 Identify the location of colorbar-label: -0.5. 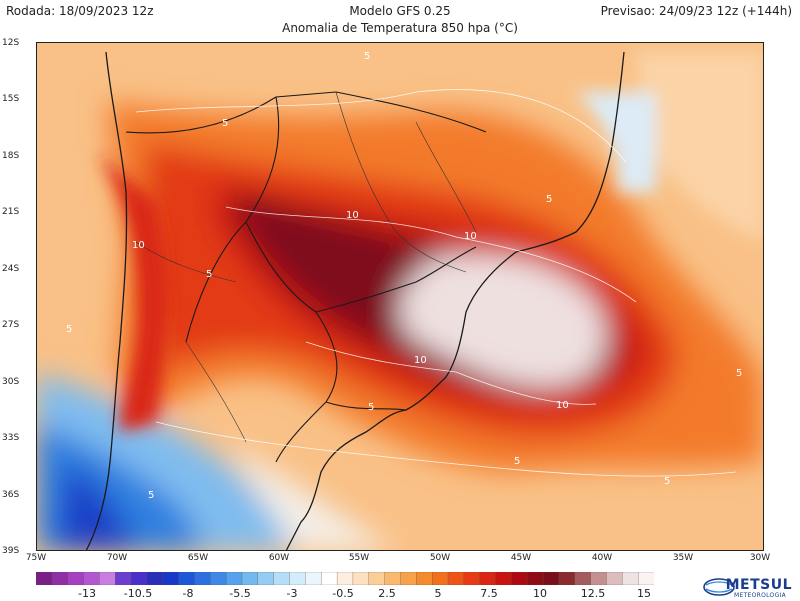
(343, 593).